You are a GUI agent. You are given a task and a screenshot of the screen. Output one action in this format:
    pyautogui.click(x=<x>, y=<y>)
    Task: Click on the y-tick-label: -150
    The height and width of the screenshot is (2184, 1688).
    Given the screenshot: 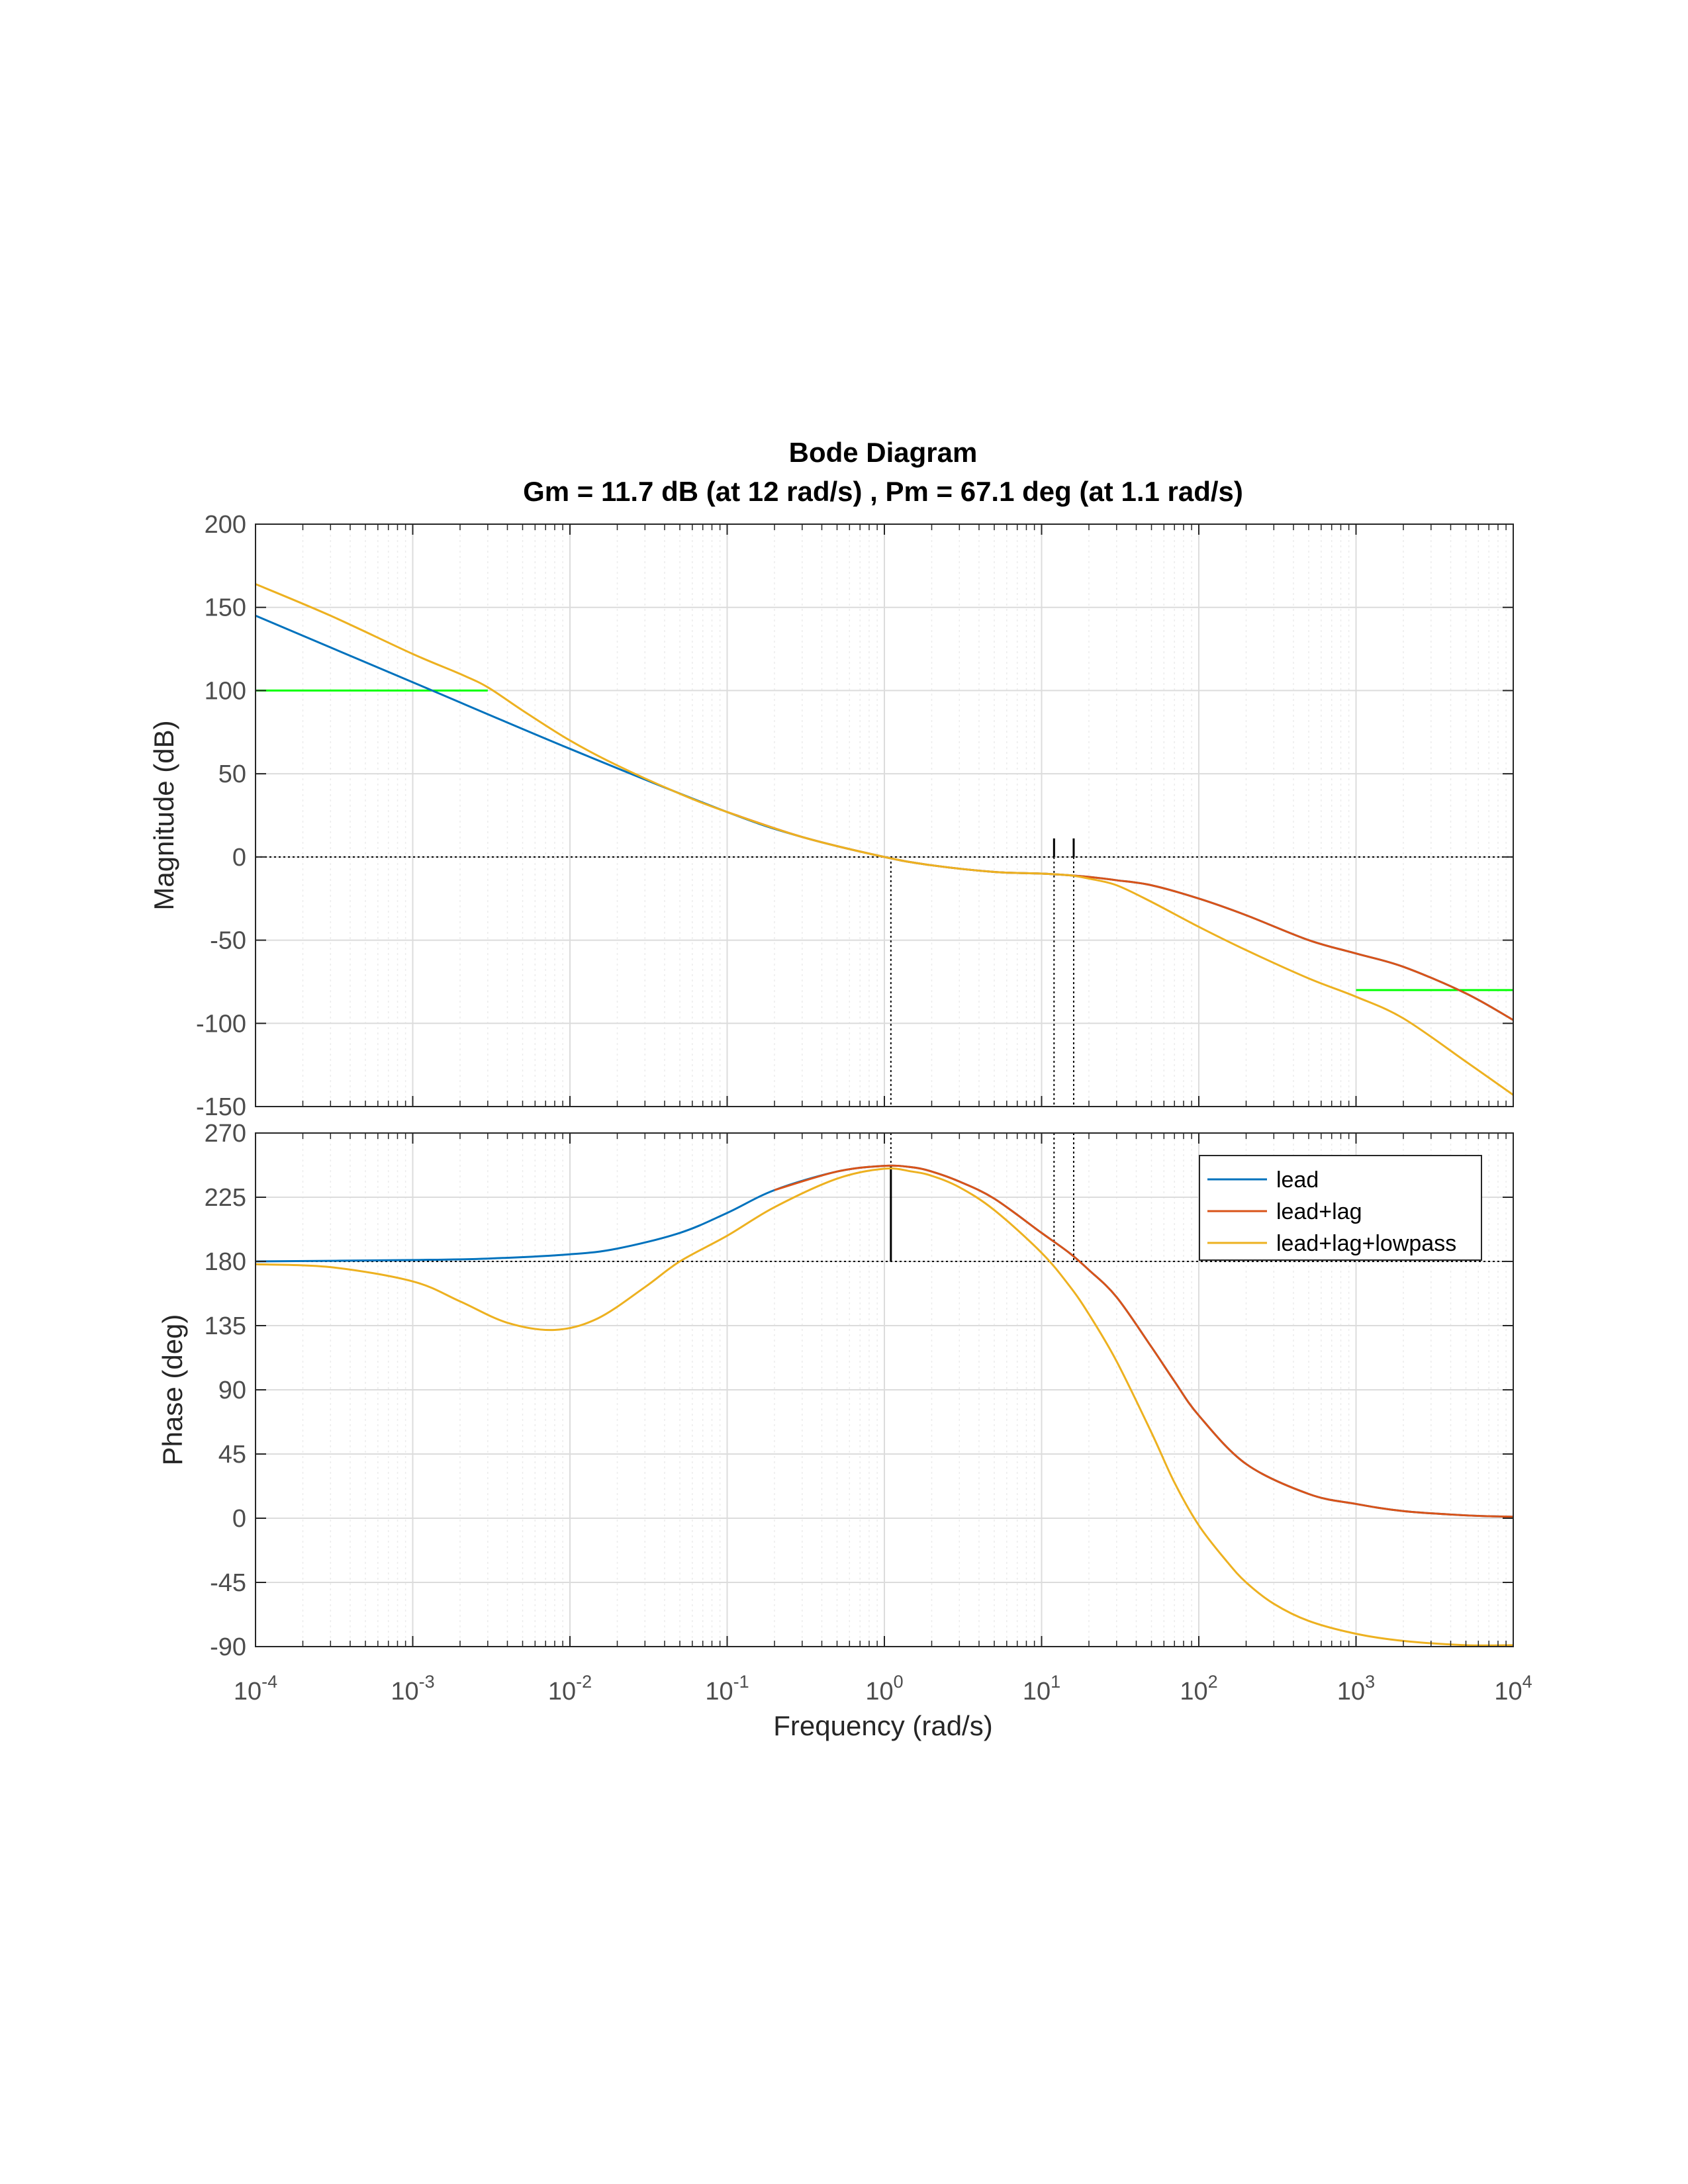 What is the action you would take?
    pyautogui.click(x=221, y=1107)
    